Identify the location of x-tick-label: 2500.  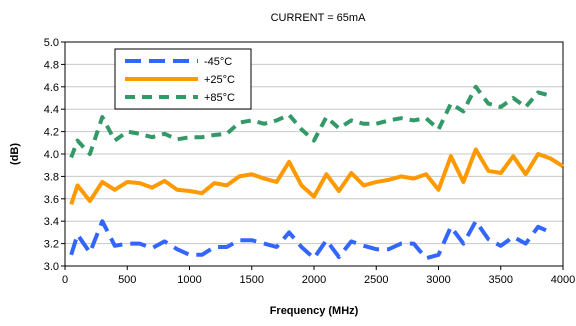
(376, 280).